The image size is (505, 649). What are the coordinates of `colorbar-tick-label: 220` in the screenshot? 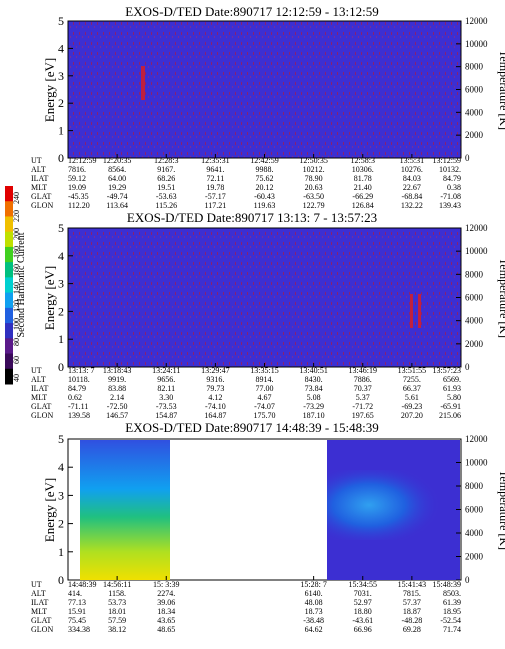 It's located at (16, 216).